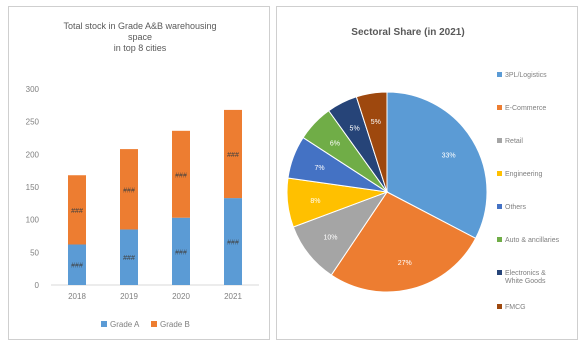  What do you see at coordinates (499, 107) in the screenshot?
I see `legend-swatch-e-commerce` at bounding box center [499, 107].